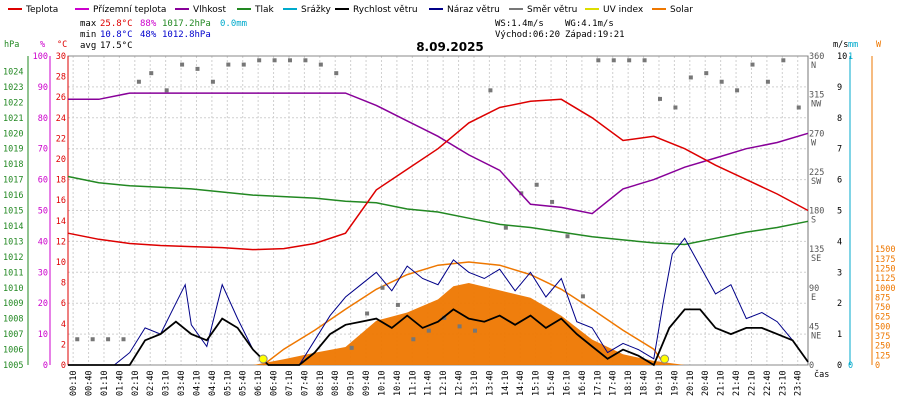 Image resolution: width=900 pixels, height=400 pixels. Describe the element at coordinates (885, 269) in the screenshot. I see `axis-w-tick: 1250` at that location.